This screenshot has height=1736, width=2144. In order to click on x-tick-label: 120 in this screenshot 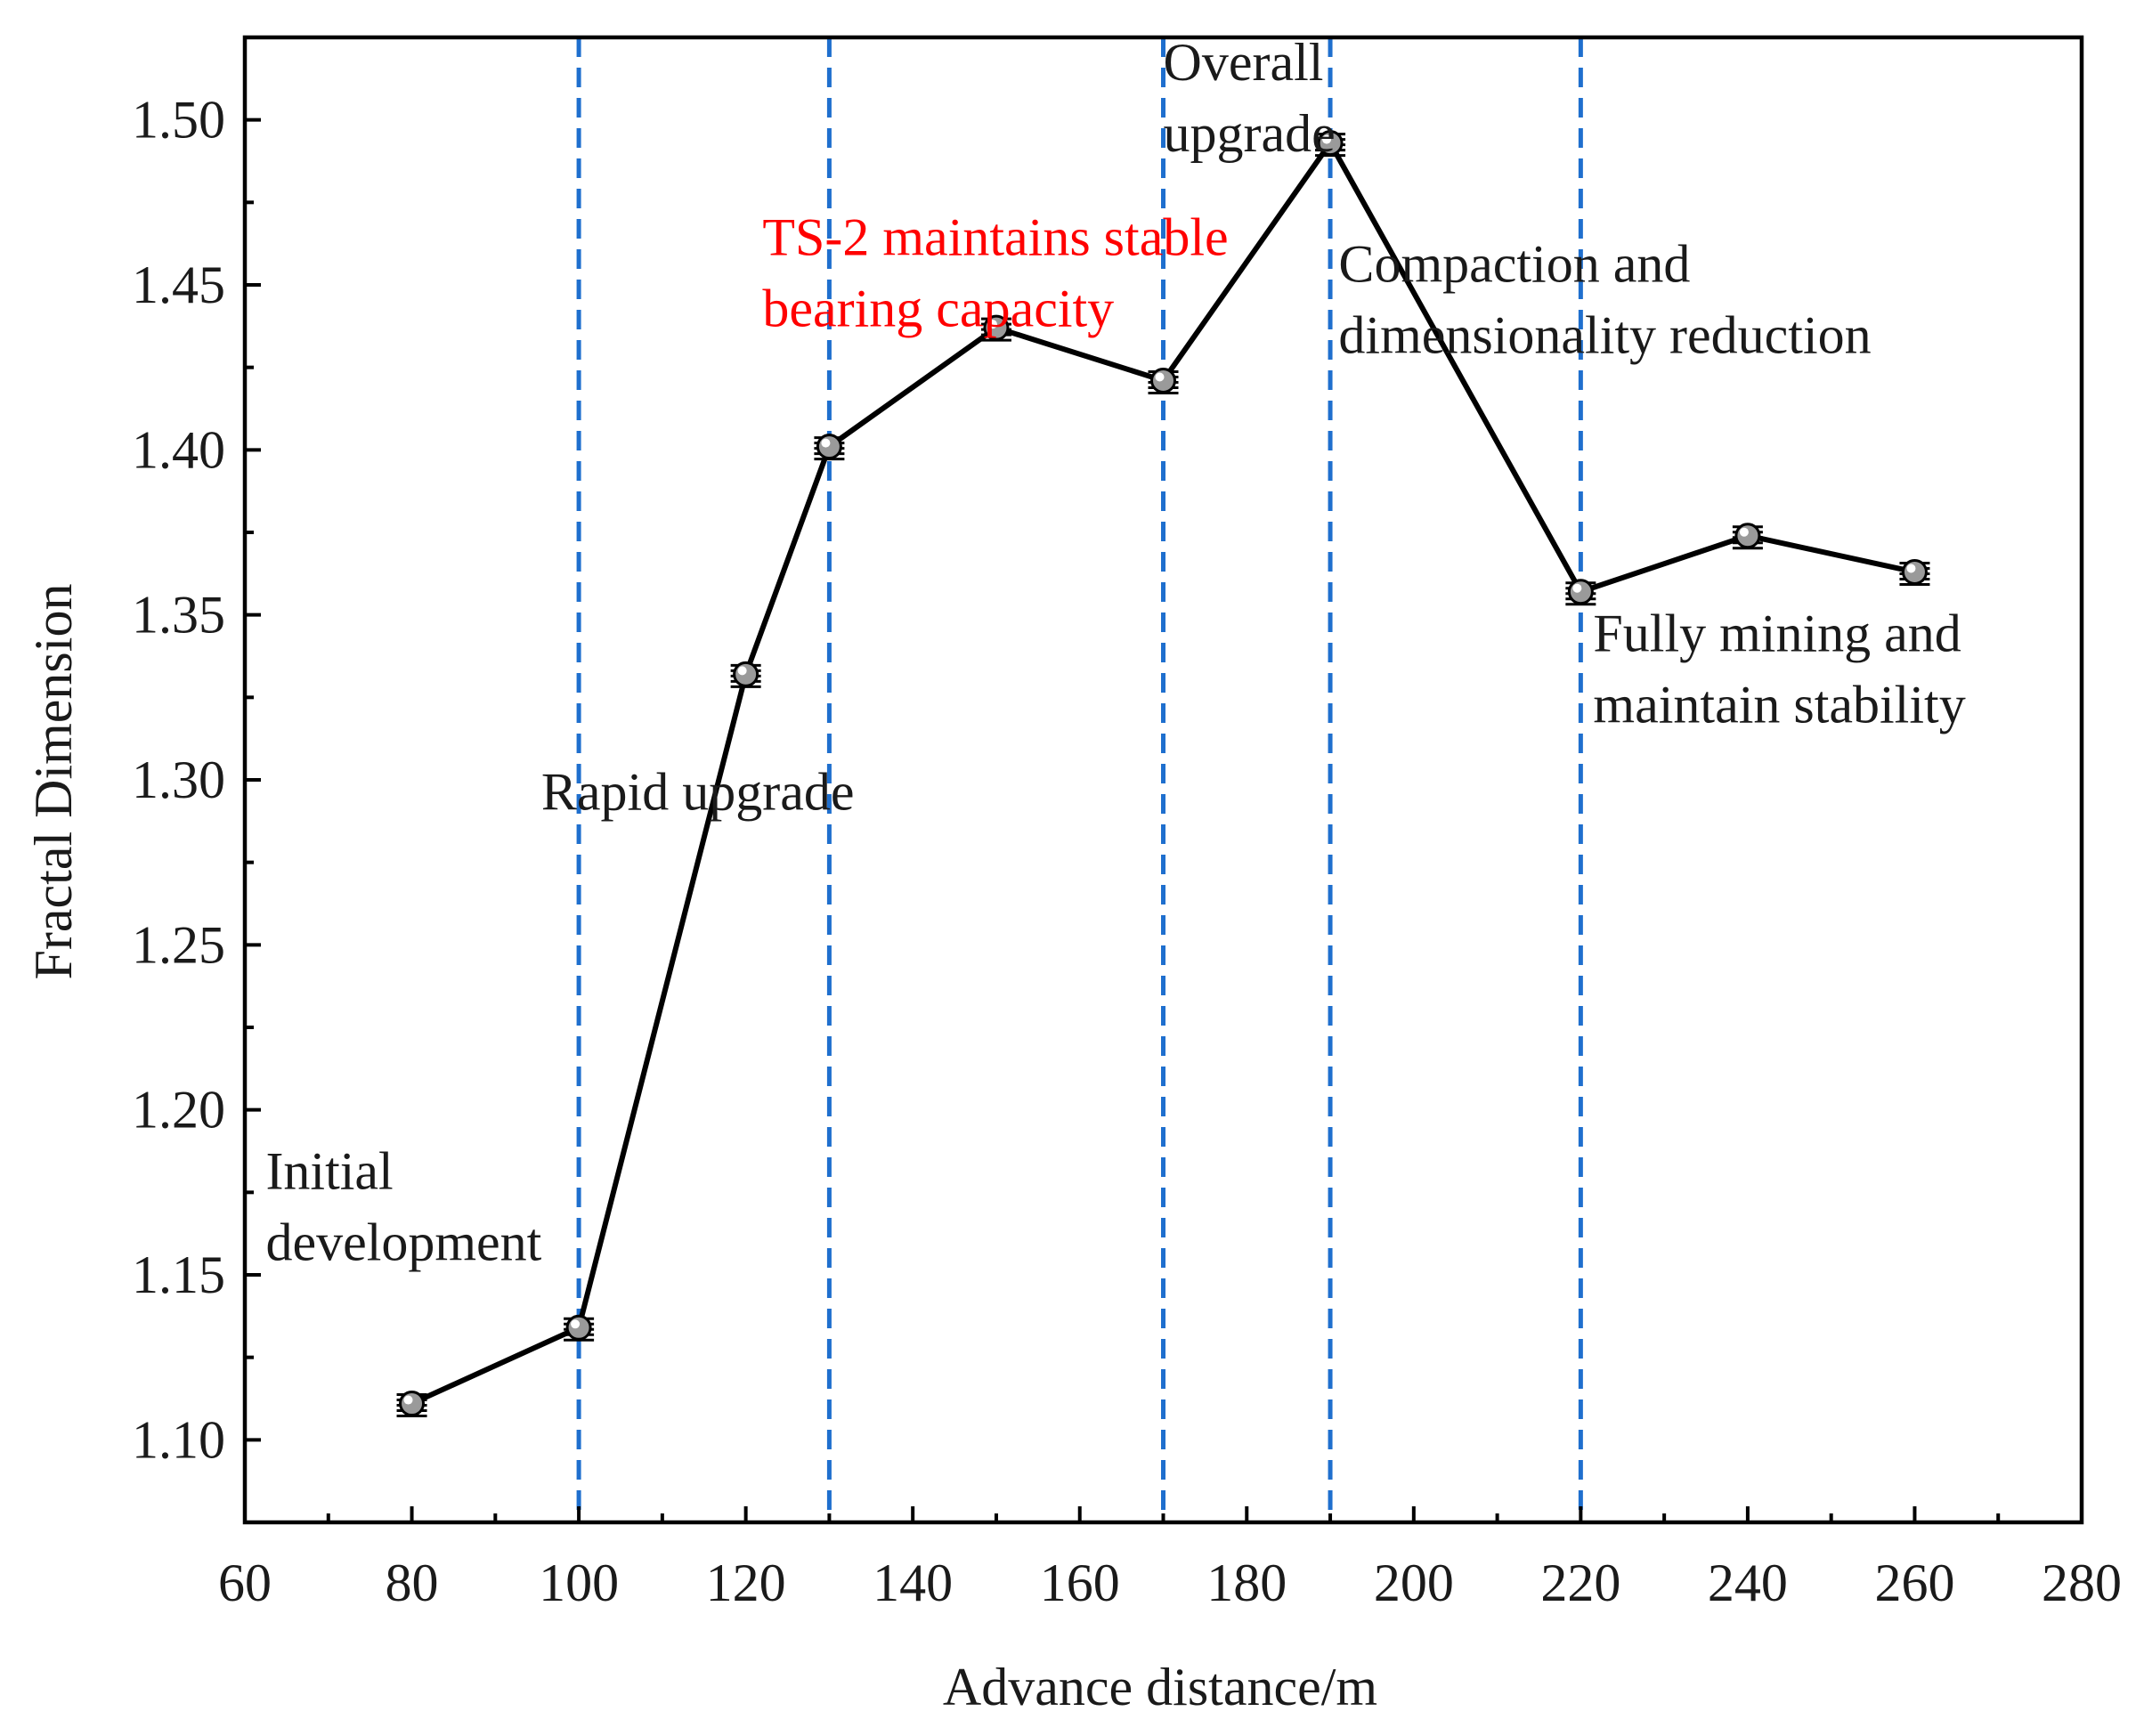, I will do `click(746, 1582)`.